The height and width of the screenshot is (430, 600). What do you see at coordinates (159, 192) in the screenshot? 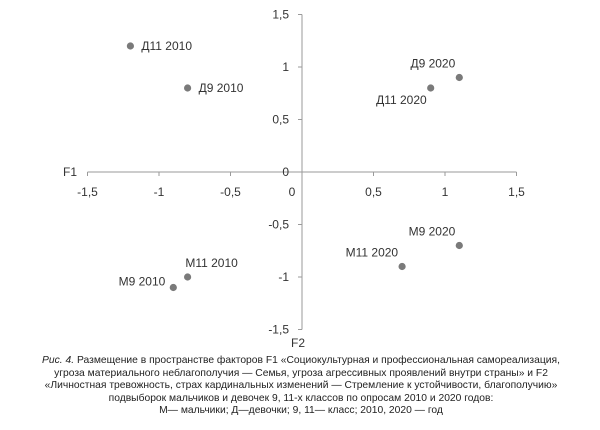
I see `x-tick-label: -1` at bounding box center [159, 192].